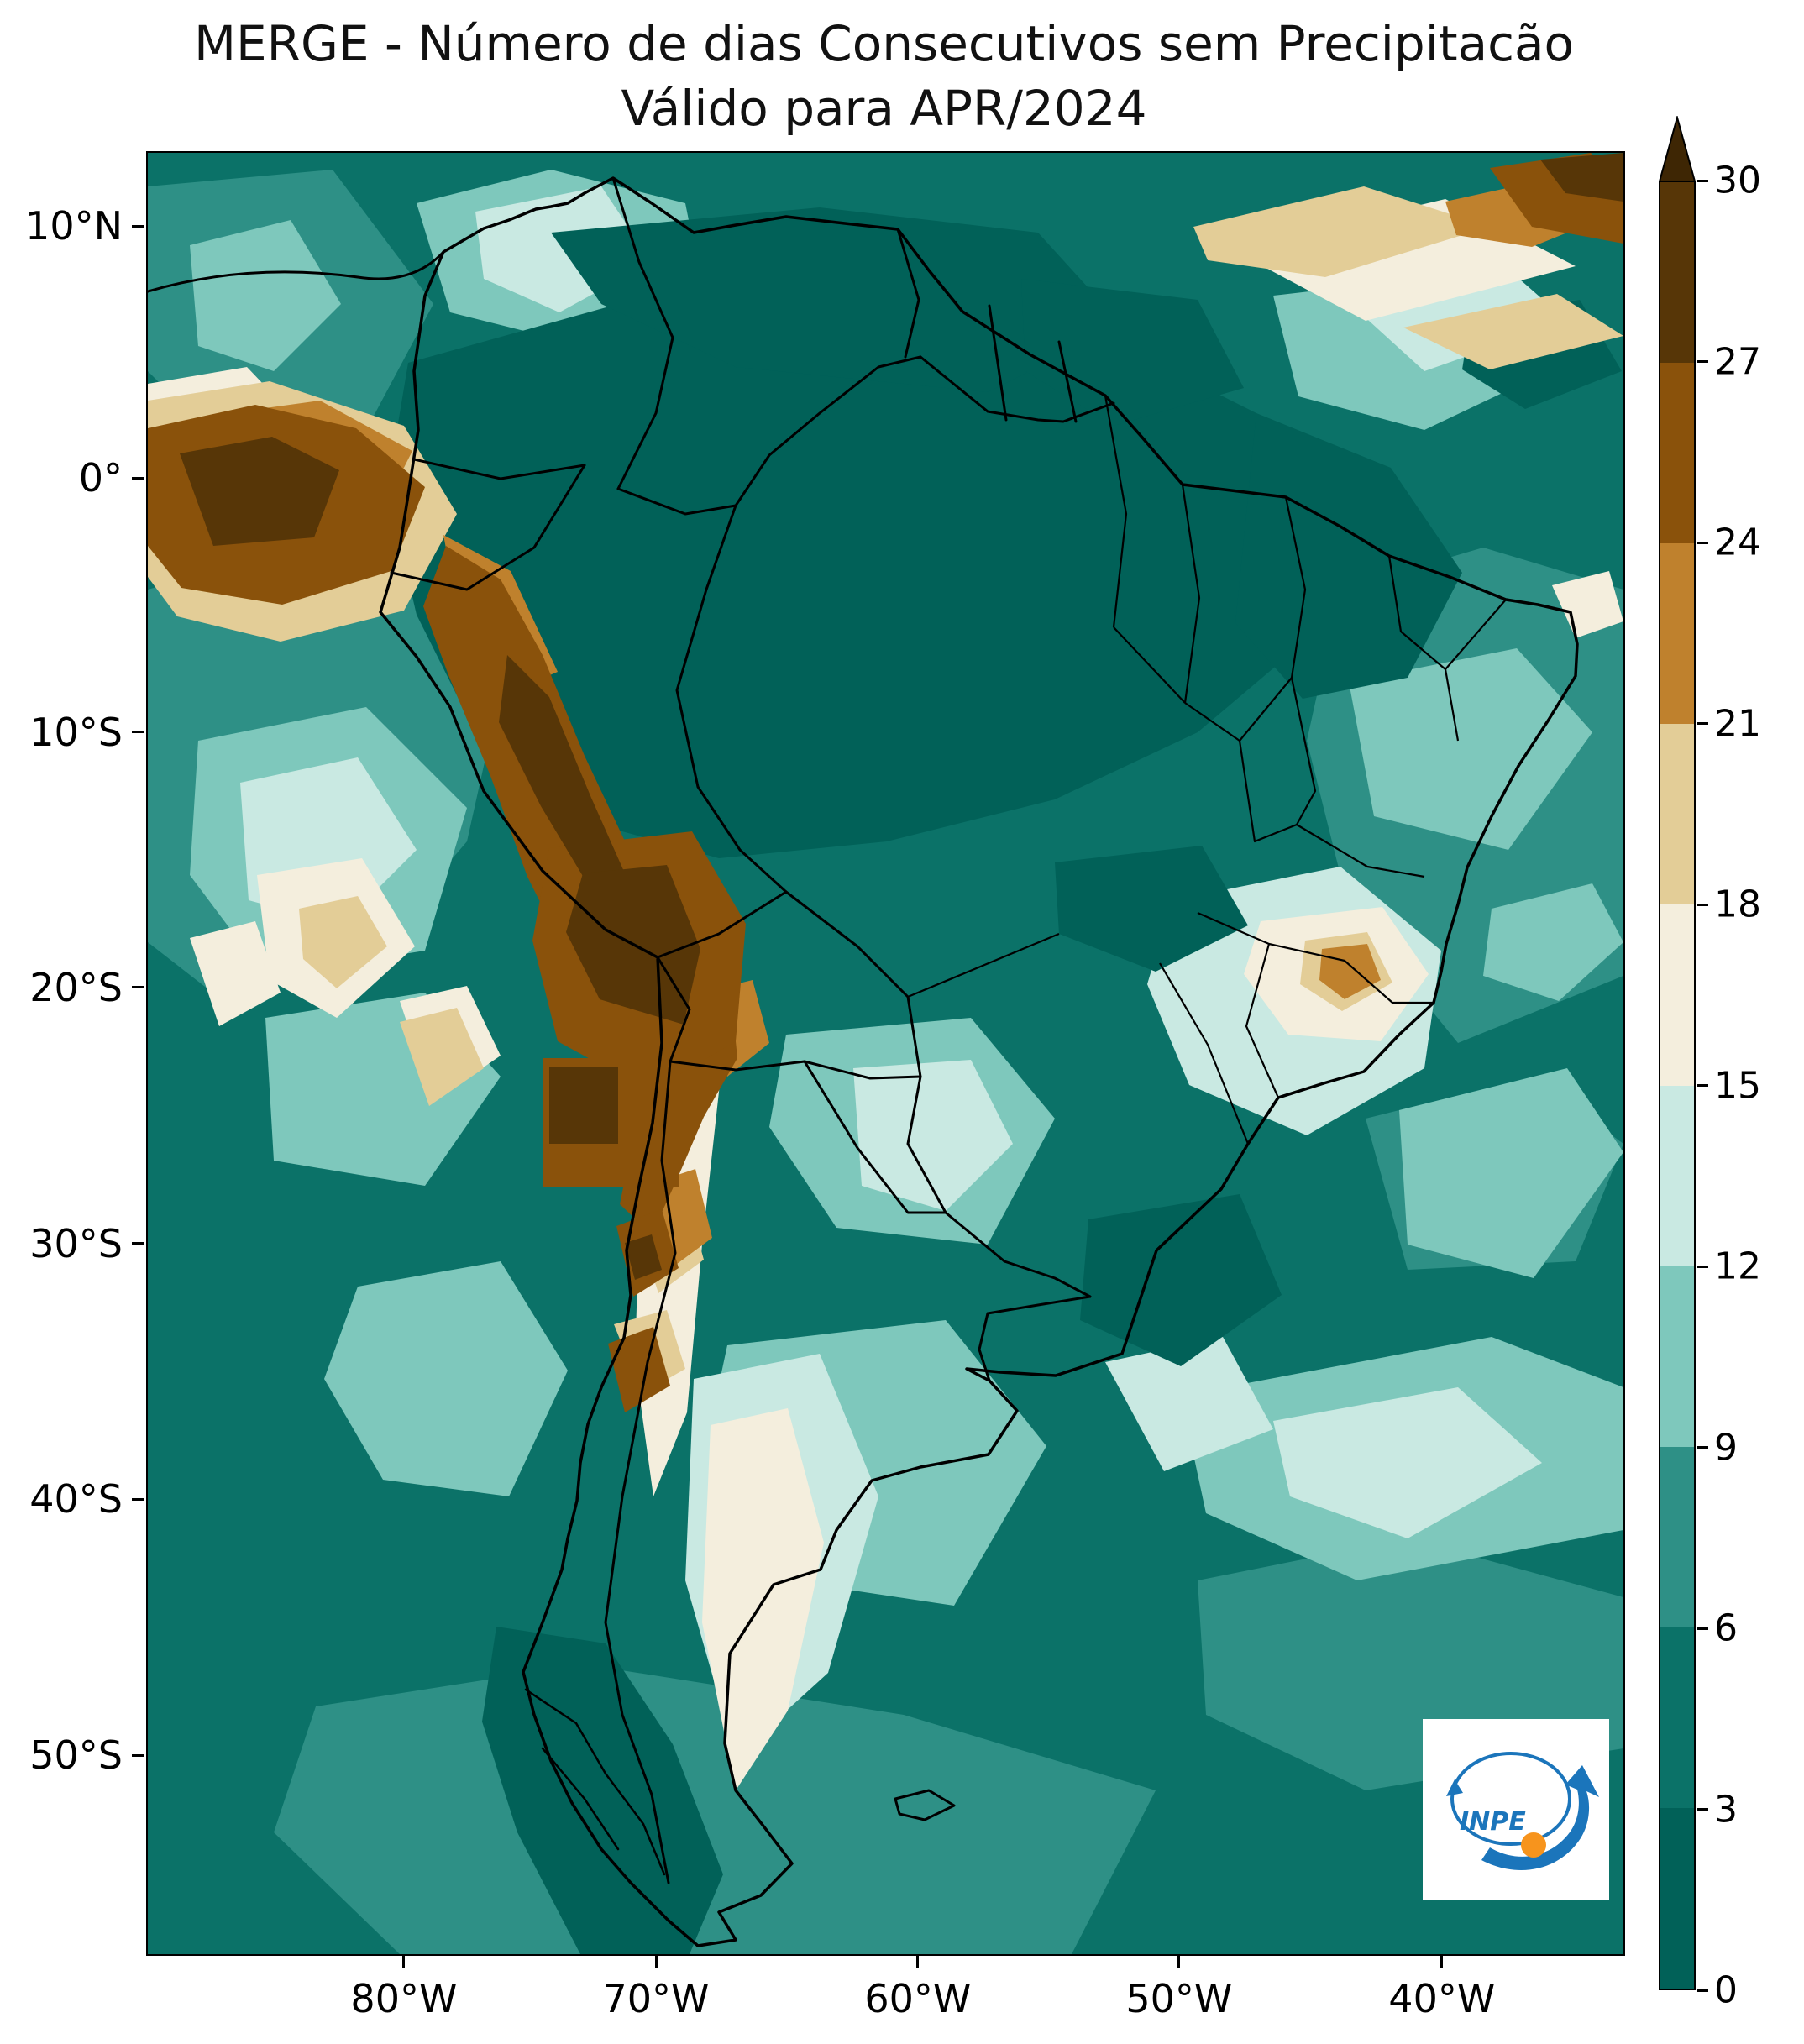 Image resolution: width=1804 pixels, height=2044 pixels. Describe the element at coordinates (76, 1499) in the screenshot. I see `lat-tick-label: 40°S` at that location.